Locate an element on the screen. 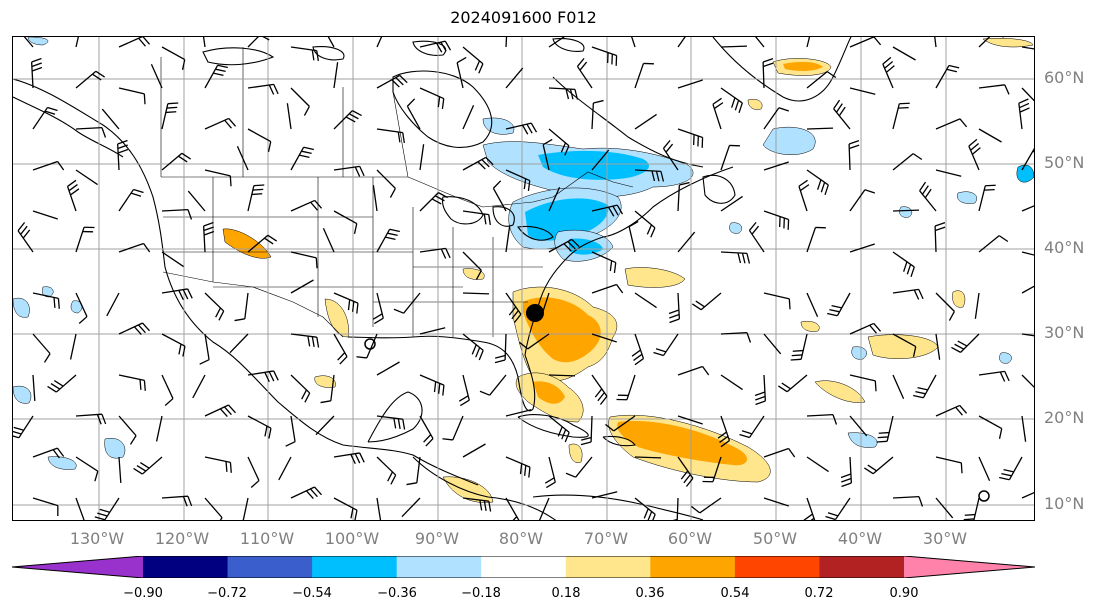 The image size is (1105, 615). colorbar-tick: 0.54 is located at coordinates (735, 593).